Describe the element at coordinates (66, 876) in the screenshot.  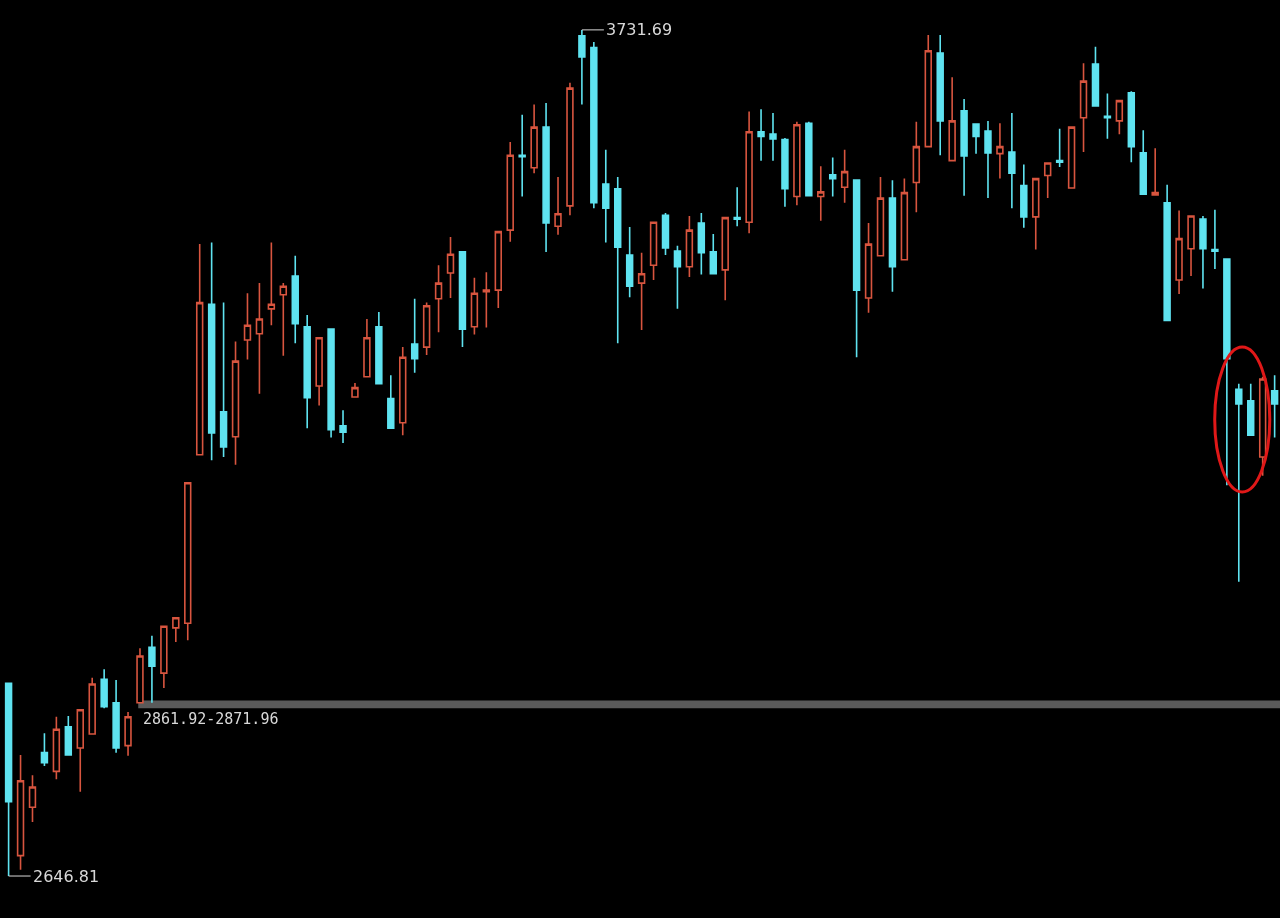
I see `annotation: 2646.81` at that location.